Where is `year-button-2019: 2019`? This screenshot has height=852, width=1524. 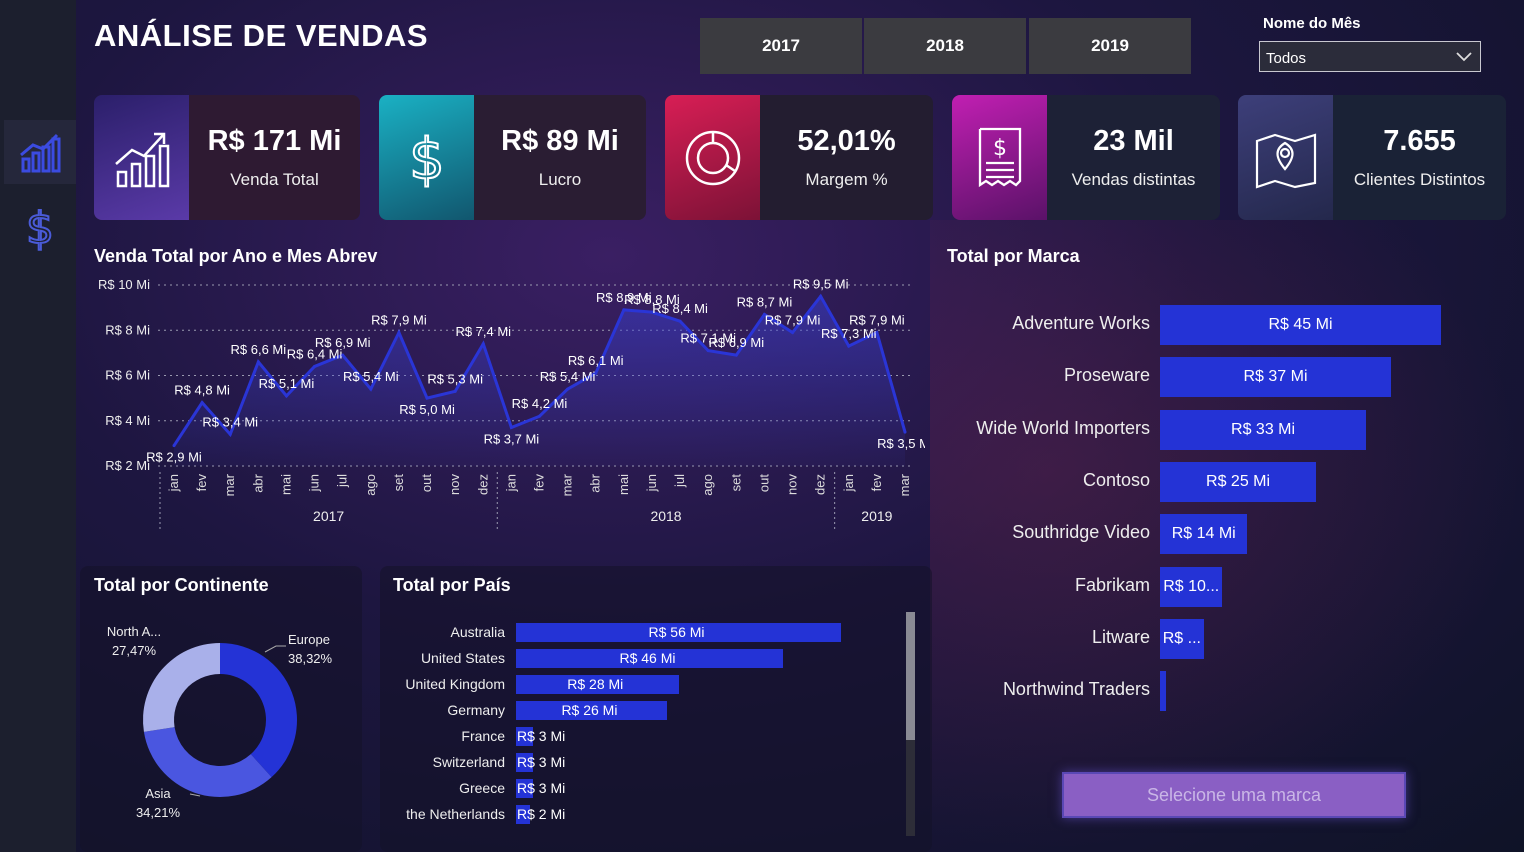 year-button-2019: 2019 is located at coordinates (1110, 46).